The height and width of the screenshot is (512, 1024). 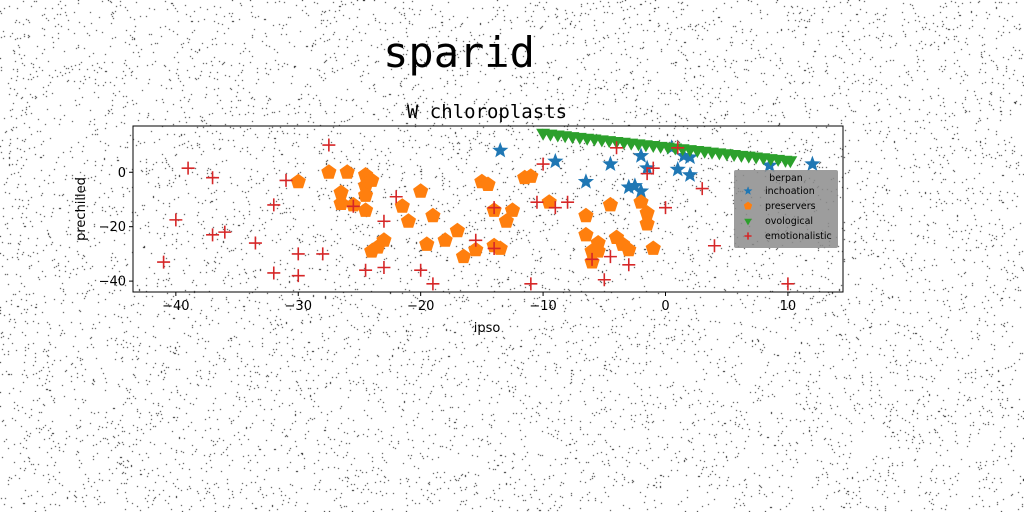 What do you see at coordinates (81, 209) in the screenshot?
I see `y-axis-label: prechilled` at bounding box center [81, 209].